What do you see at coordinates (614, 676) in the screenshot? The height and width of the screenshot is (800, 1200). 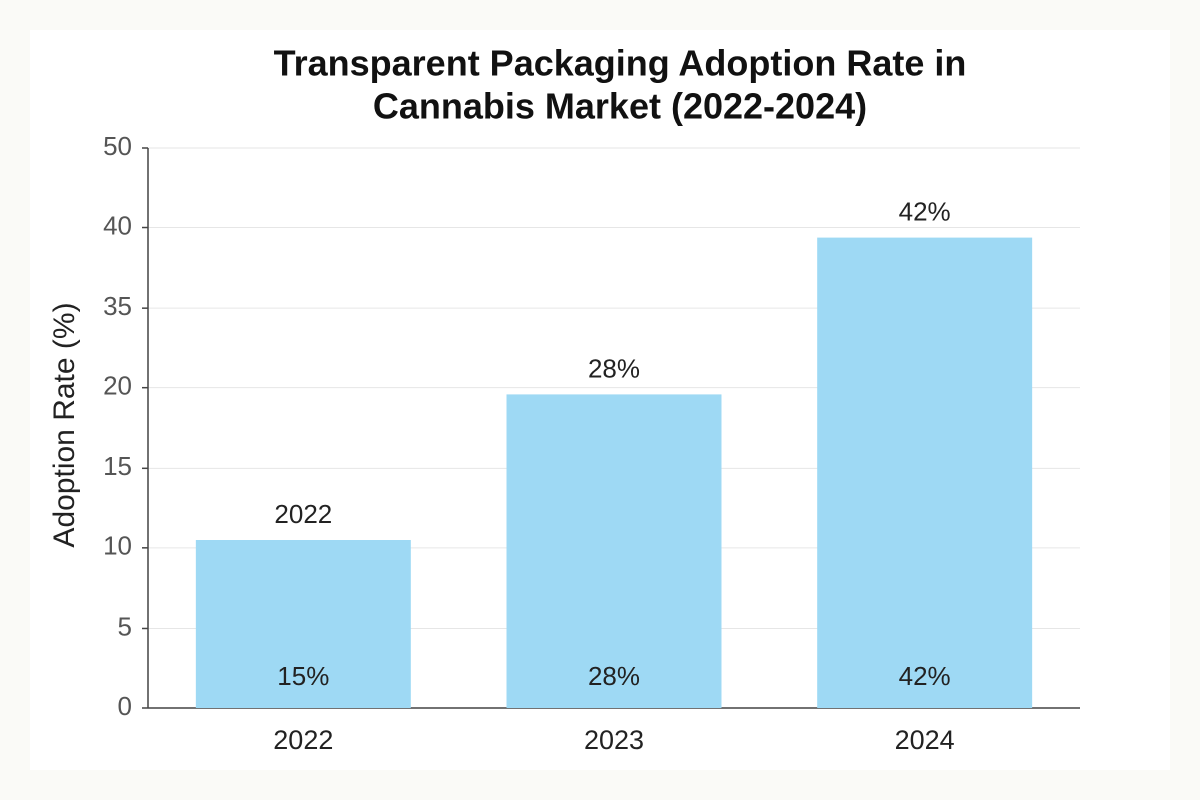 I see `value-label: 28%` at bounding box center [614, 676].